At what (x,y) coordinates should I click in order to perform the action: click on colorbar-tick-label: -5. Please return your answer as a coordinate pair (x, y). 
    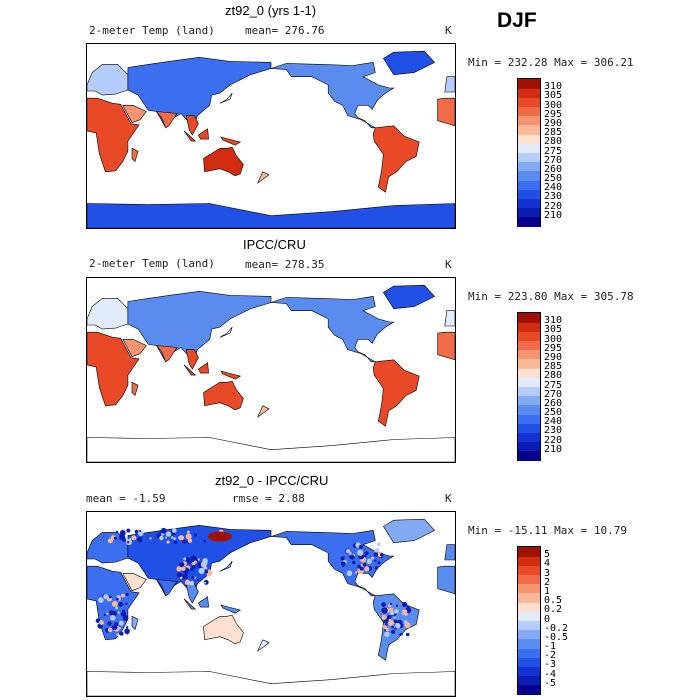
    Looking at the image, I should click on (550, 683).